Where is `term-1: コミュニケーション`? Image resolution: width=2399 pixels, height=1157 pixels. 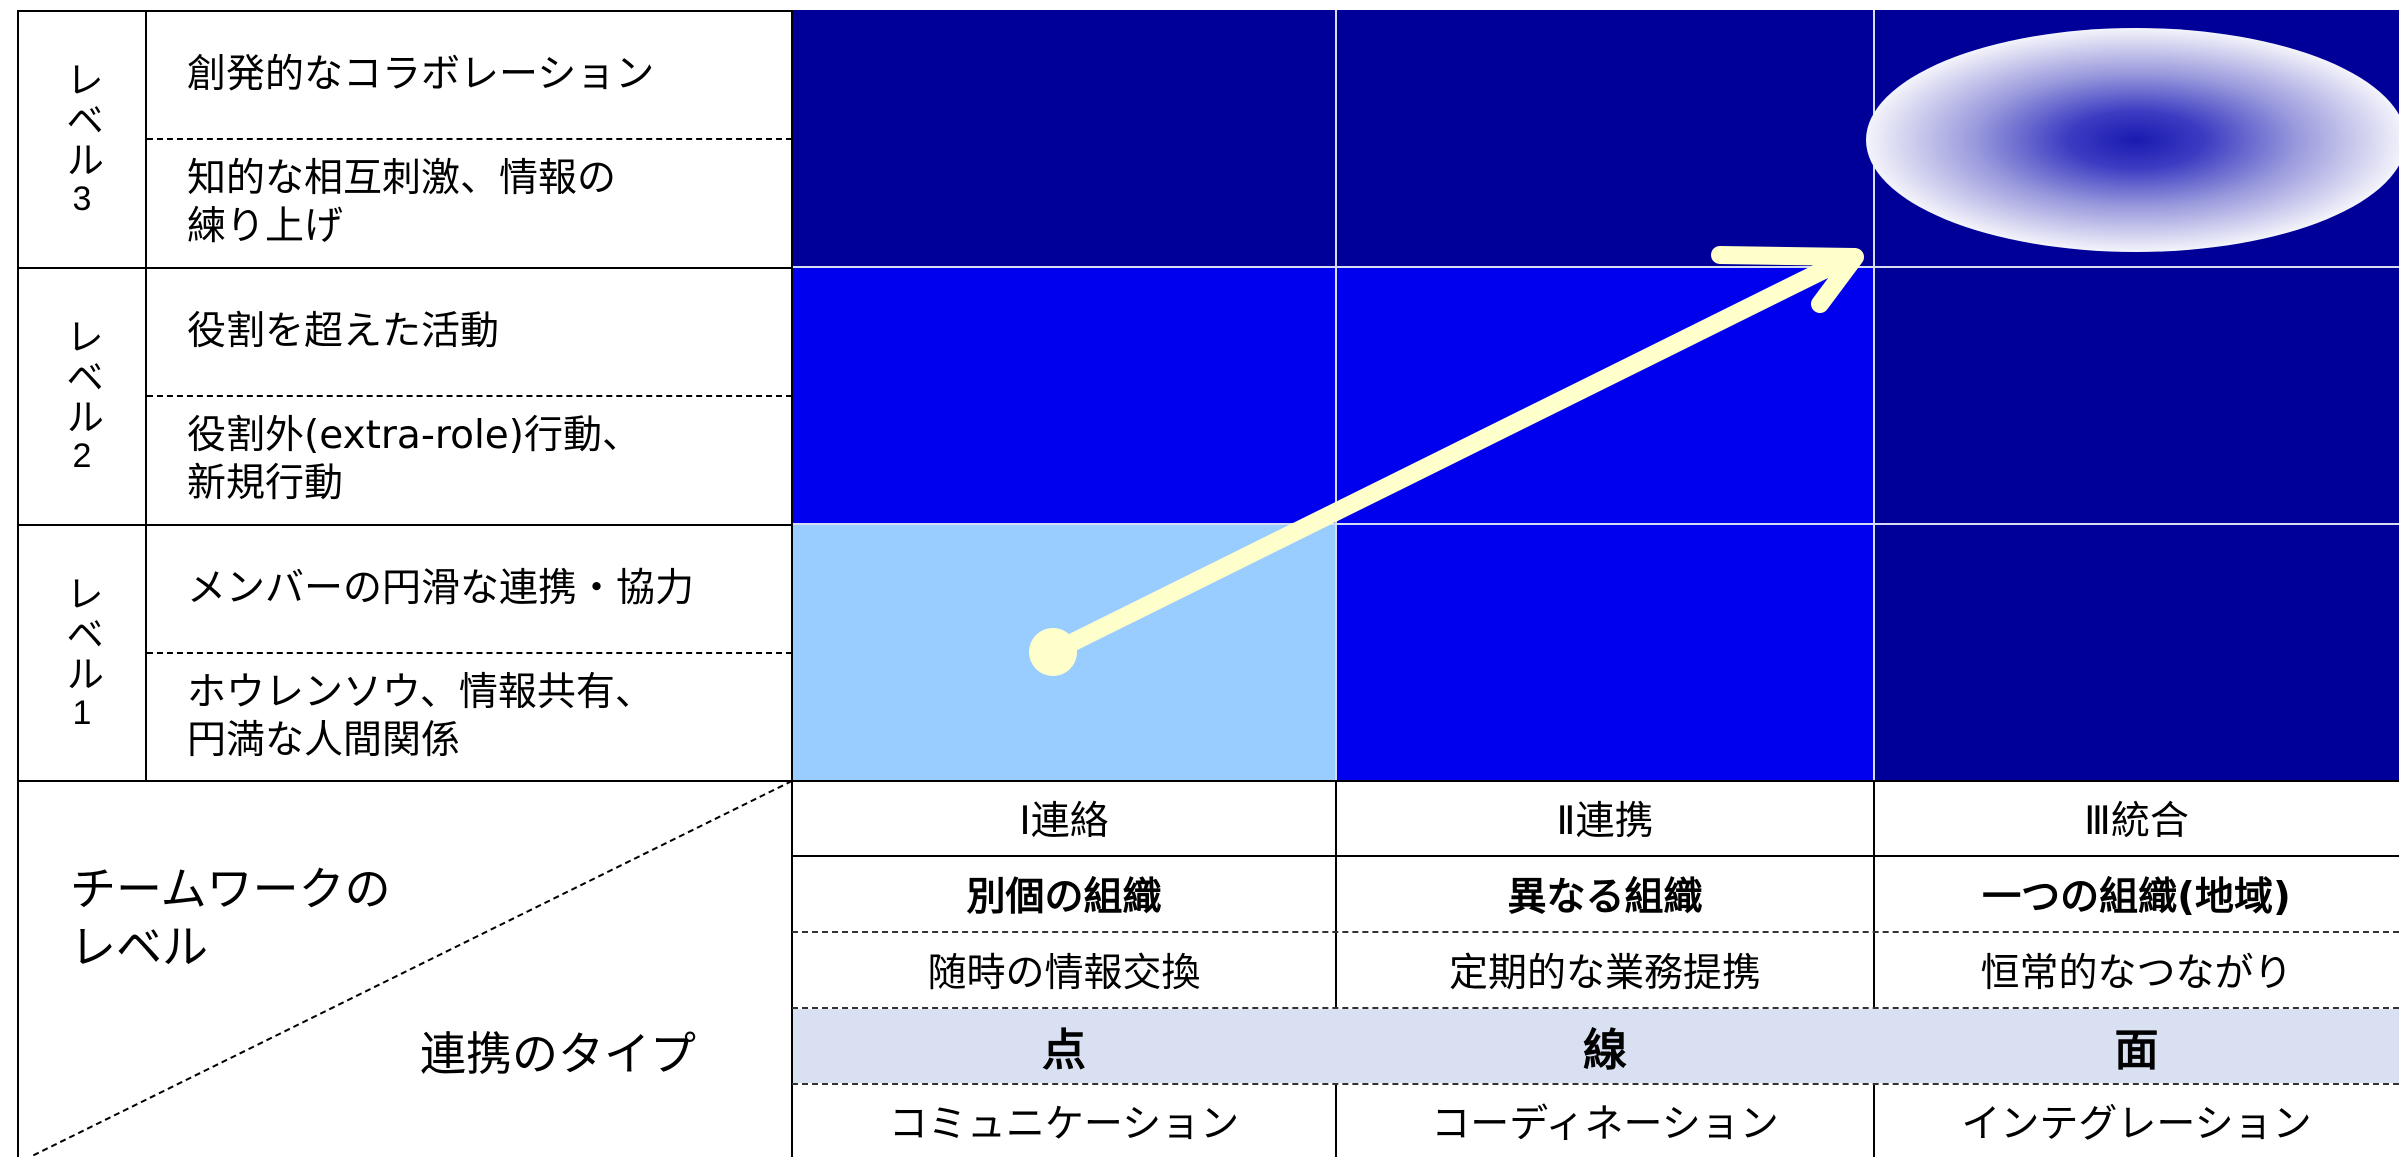
term-1: コミュニケーション is located at coordinates (1064, 1124).